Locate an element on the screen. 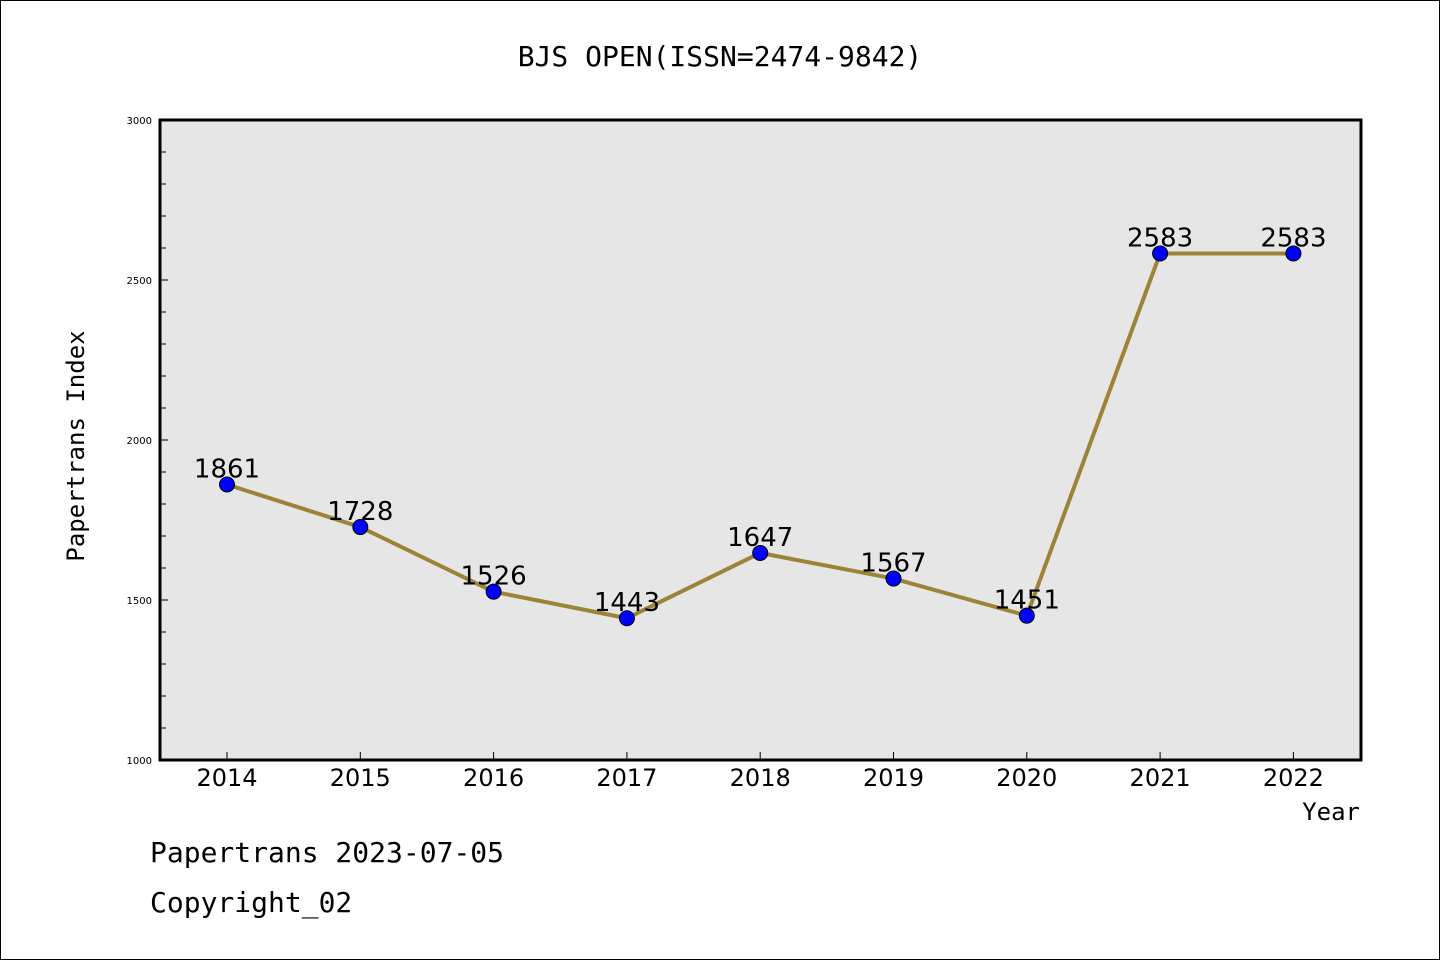 This screenshot has height=960, width=1440. data-label: 1647 is located at coordinates (760, 538).